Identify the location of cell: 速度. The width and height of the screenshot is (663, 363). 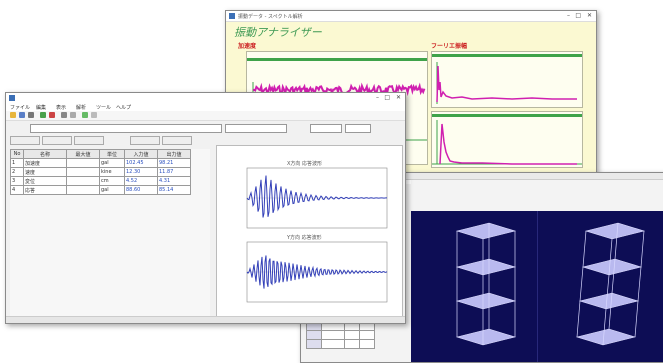
(45, 172).